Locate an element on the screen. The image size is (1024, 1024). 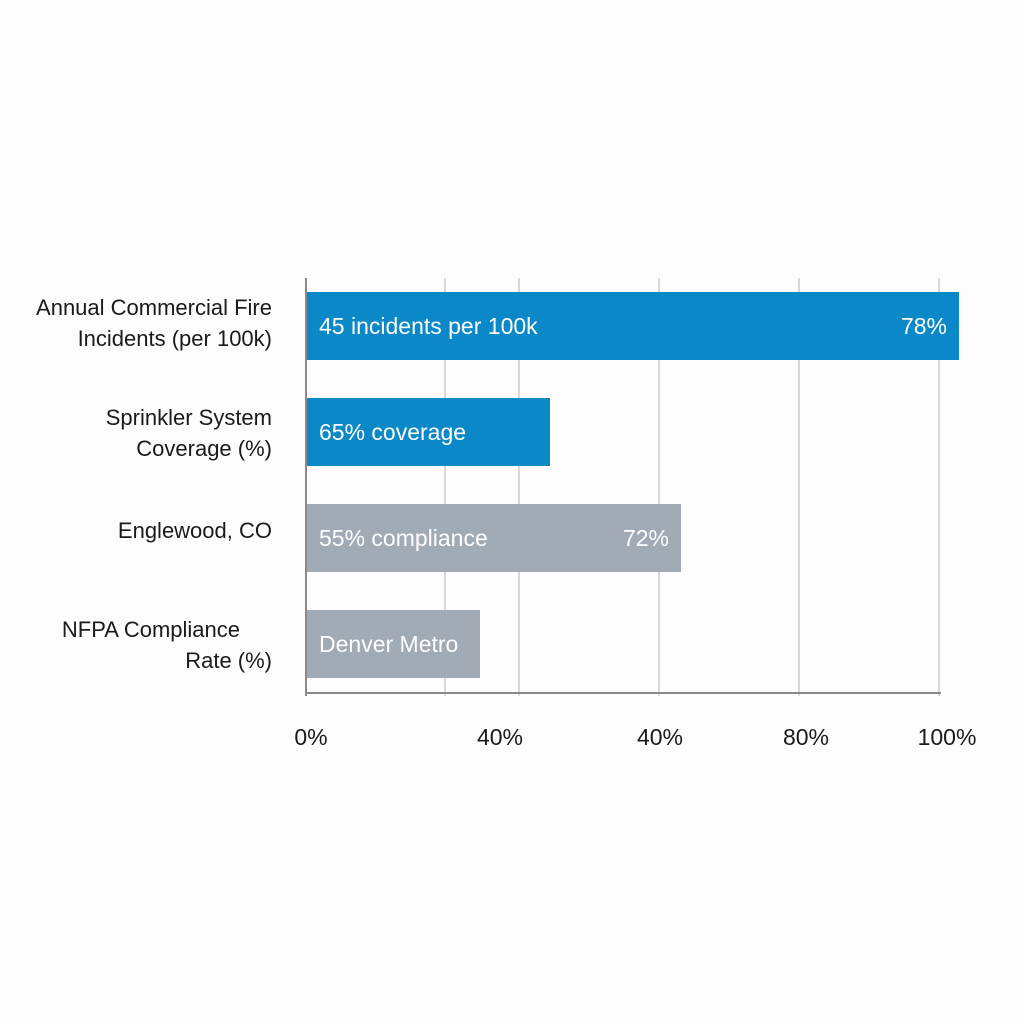
category-label-line: Annual Commercial Fire is located at coordinates (154, 307).